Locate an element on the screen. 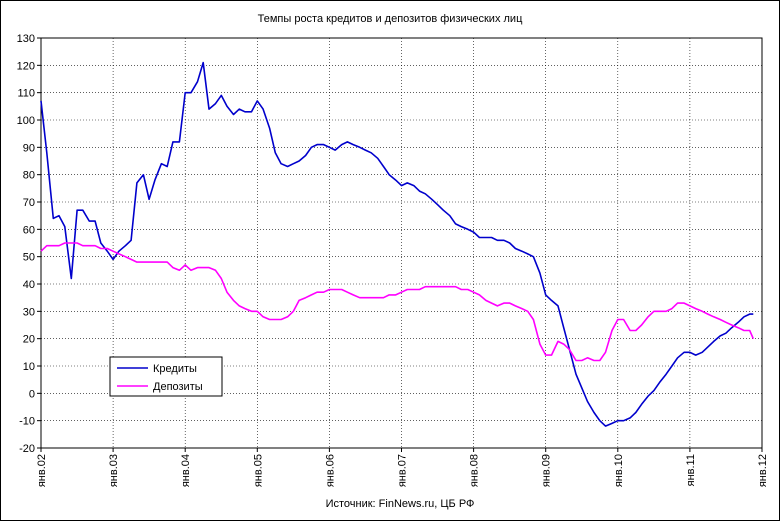 The width and height of the screenshot is (780, 521). chart-source: Источник: FinNews.ru, ЦБ РФ is located at coordinates (400, 504).